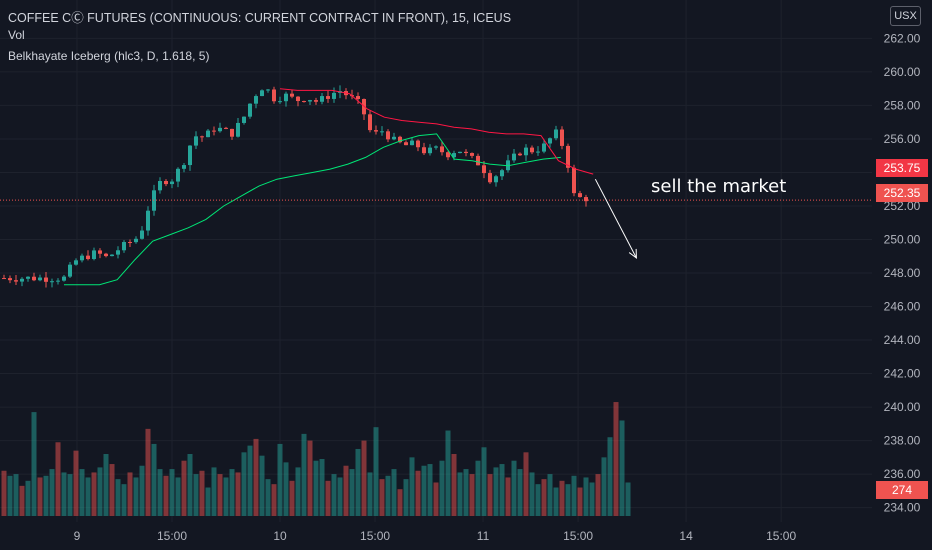 The image size is (932, 550). Describe the element at coordinates (905, 16) in the screenshot. I see `currency-button: USX` at that location.